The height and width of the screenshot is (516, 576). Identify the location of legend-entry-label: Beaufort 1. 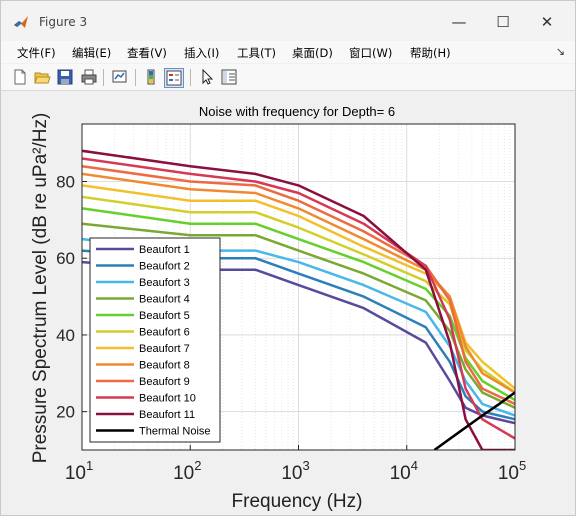
(164, 250).